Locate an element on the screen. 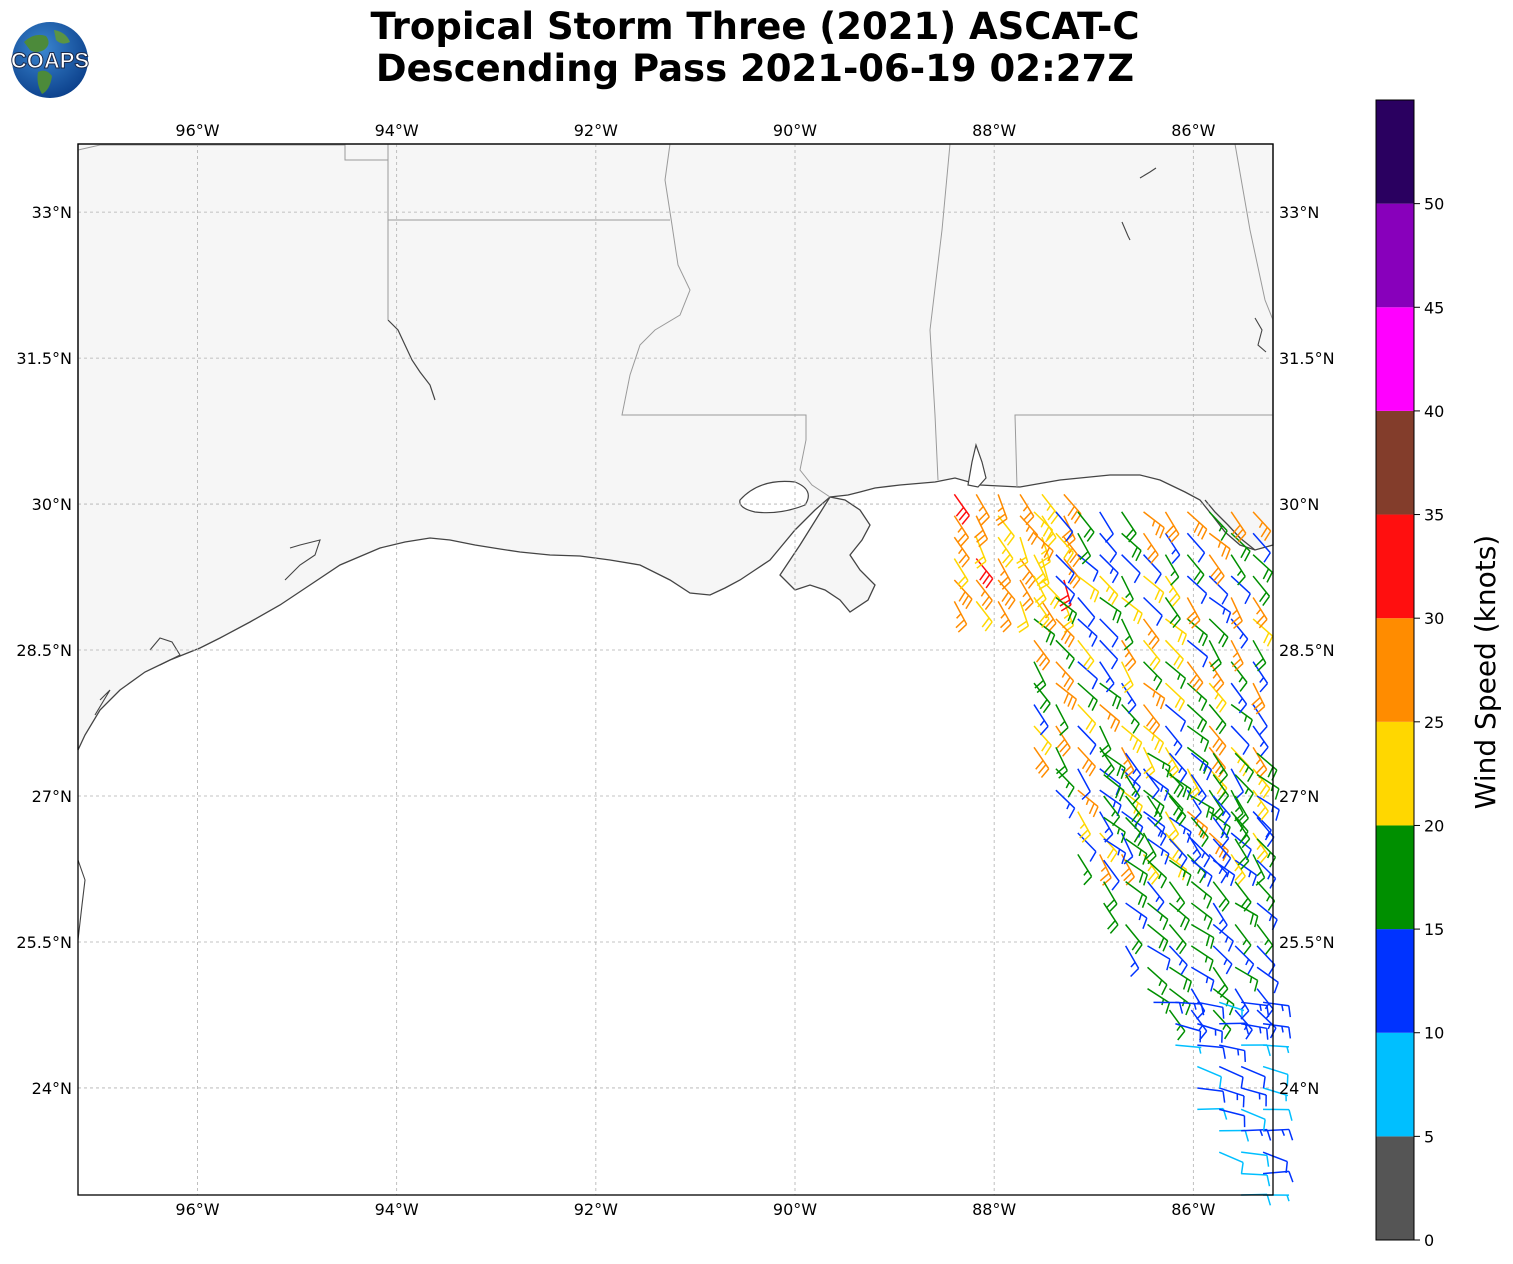 The height and width of the screenshot is (1264, 1513). coaps-logo-icon: COAPS is located at coordinates (50, 60).